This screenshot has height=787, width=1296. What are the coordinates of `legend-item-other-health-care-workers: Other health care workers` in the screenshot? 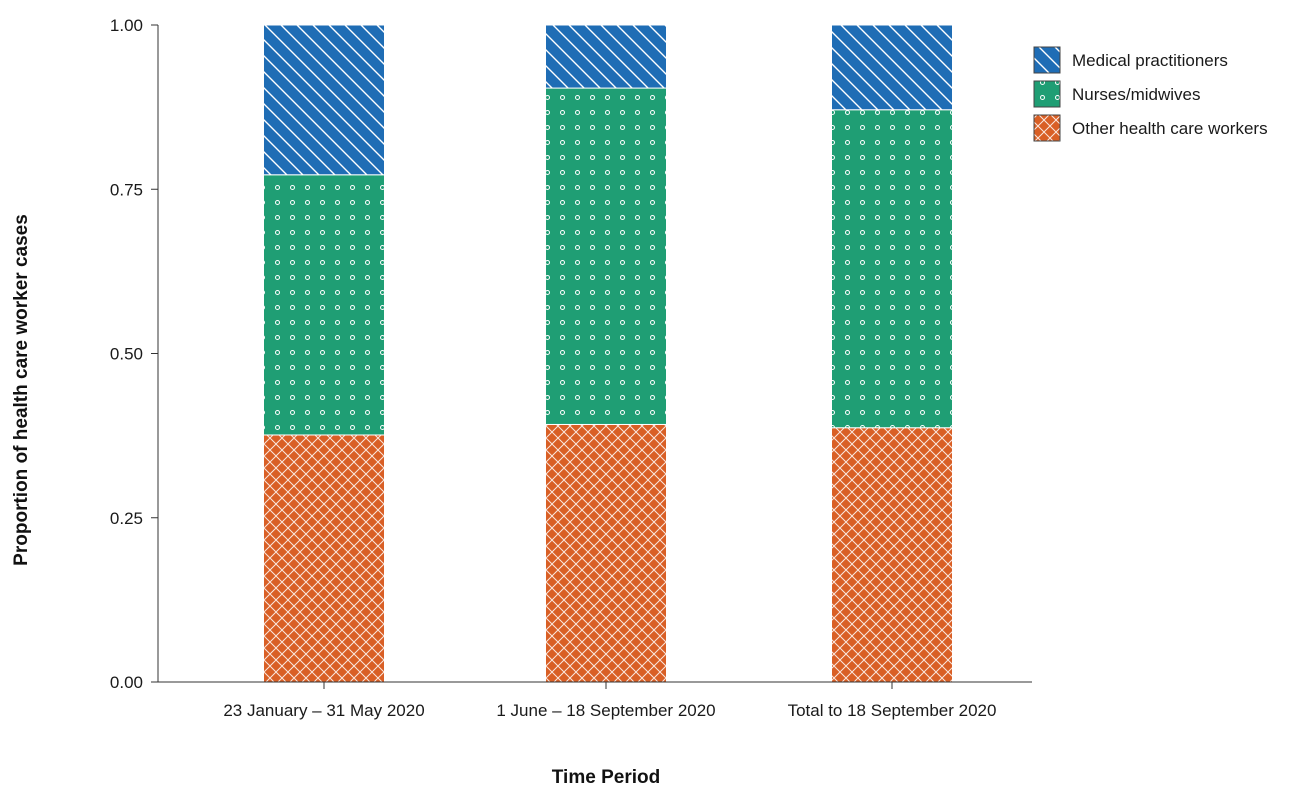 It's located at (1150, 128).